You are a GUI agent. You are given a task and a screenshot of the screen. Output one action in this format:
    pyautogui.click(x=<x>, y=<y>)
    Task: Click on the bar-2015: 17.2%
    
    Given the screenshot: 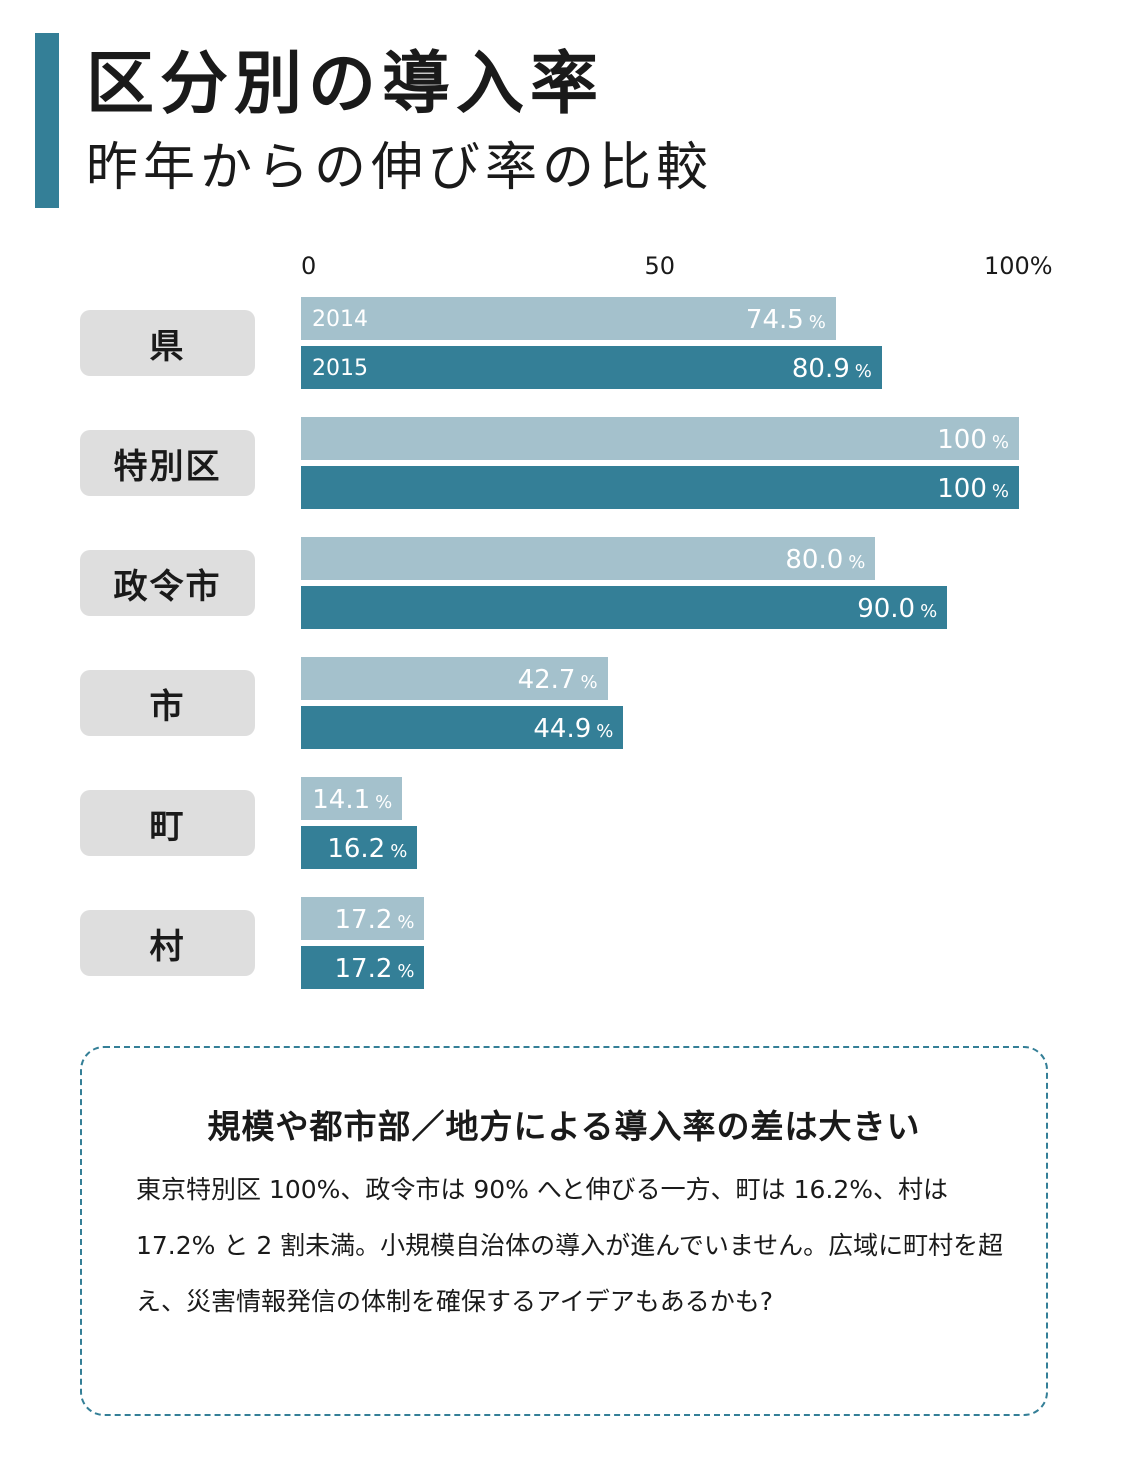 What is the action you would take?
    pyautogui.click(x=363, y=967)
    